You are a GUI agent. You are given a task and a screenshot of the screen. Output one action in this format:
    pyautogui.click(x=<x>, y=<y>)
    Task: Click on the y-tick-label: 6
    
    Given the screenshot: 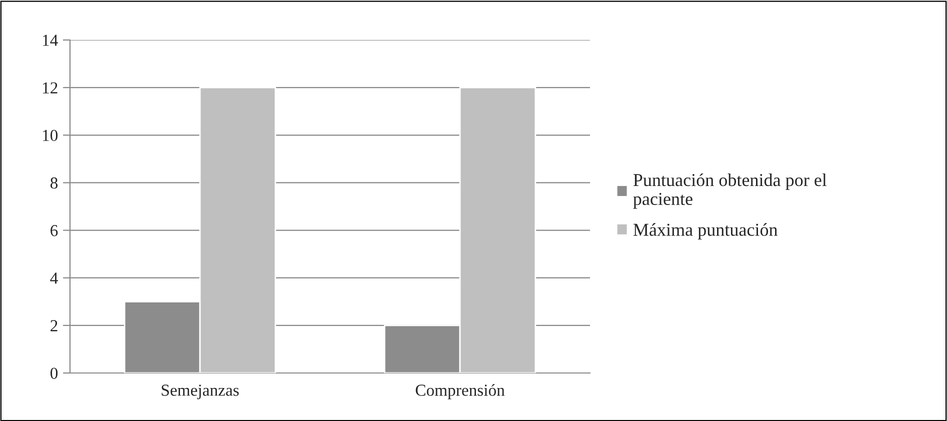 What is the action you would take?
    pyautogui.click(x=54, y=230)
    